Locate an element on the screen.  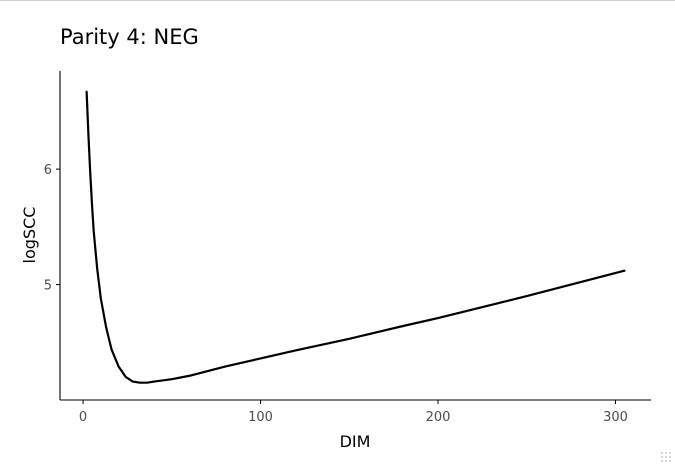
y-ticks: 56 is located at coordinates (52, 228).